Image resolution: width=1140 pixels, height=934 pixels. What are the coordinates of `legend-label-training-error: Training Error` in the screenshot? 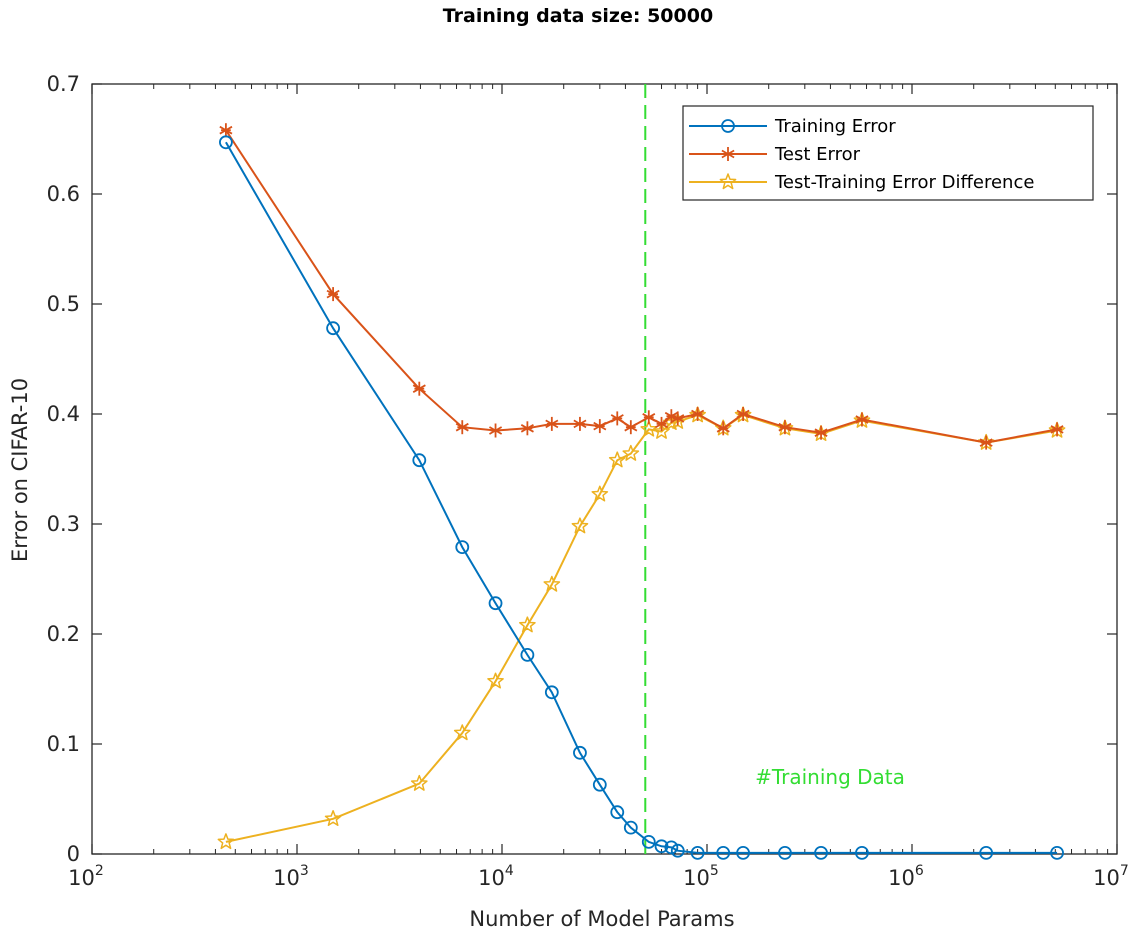 It's located at (835, 126).